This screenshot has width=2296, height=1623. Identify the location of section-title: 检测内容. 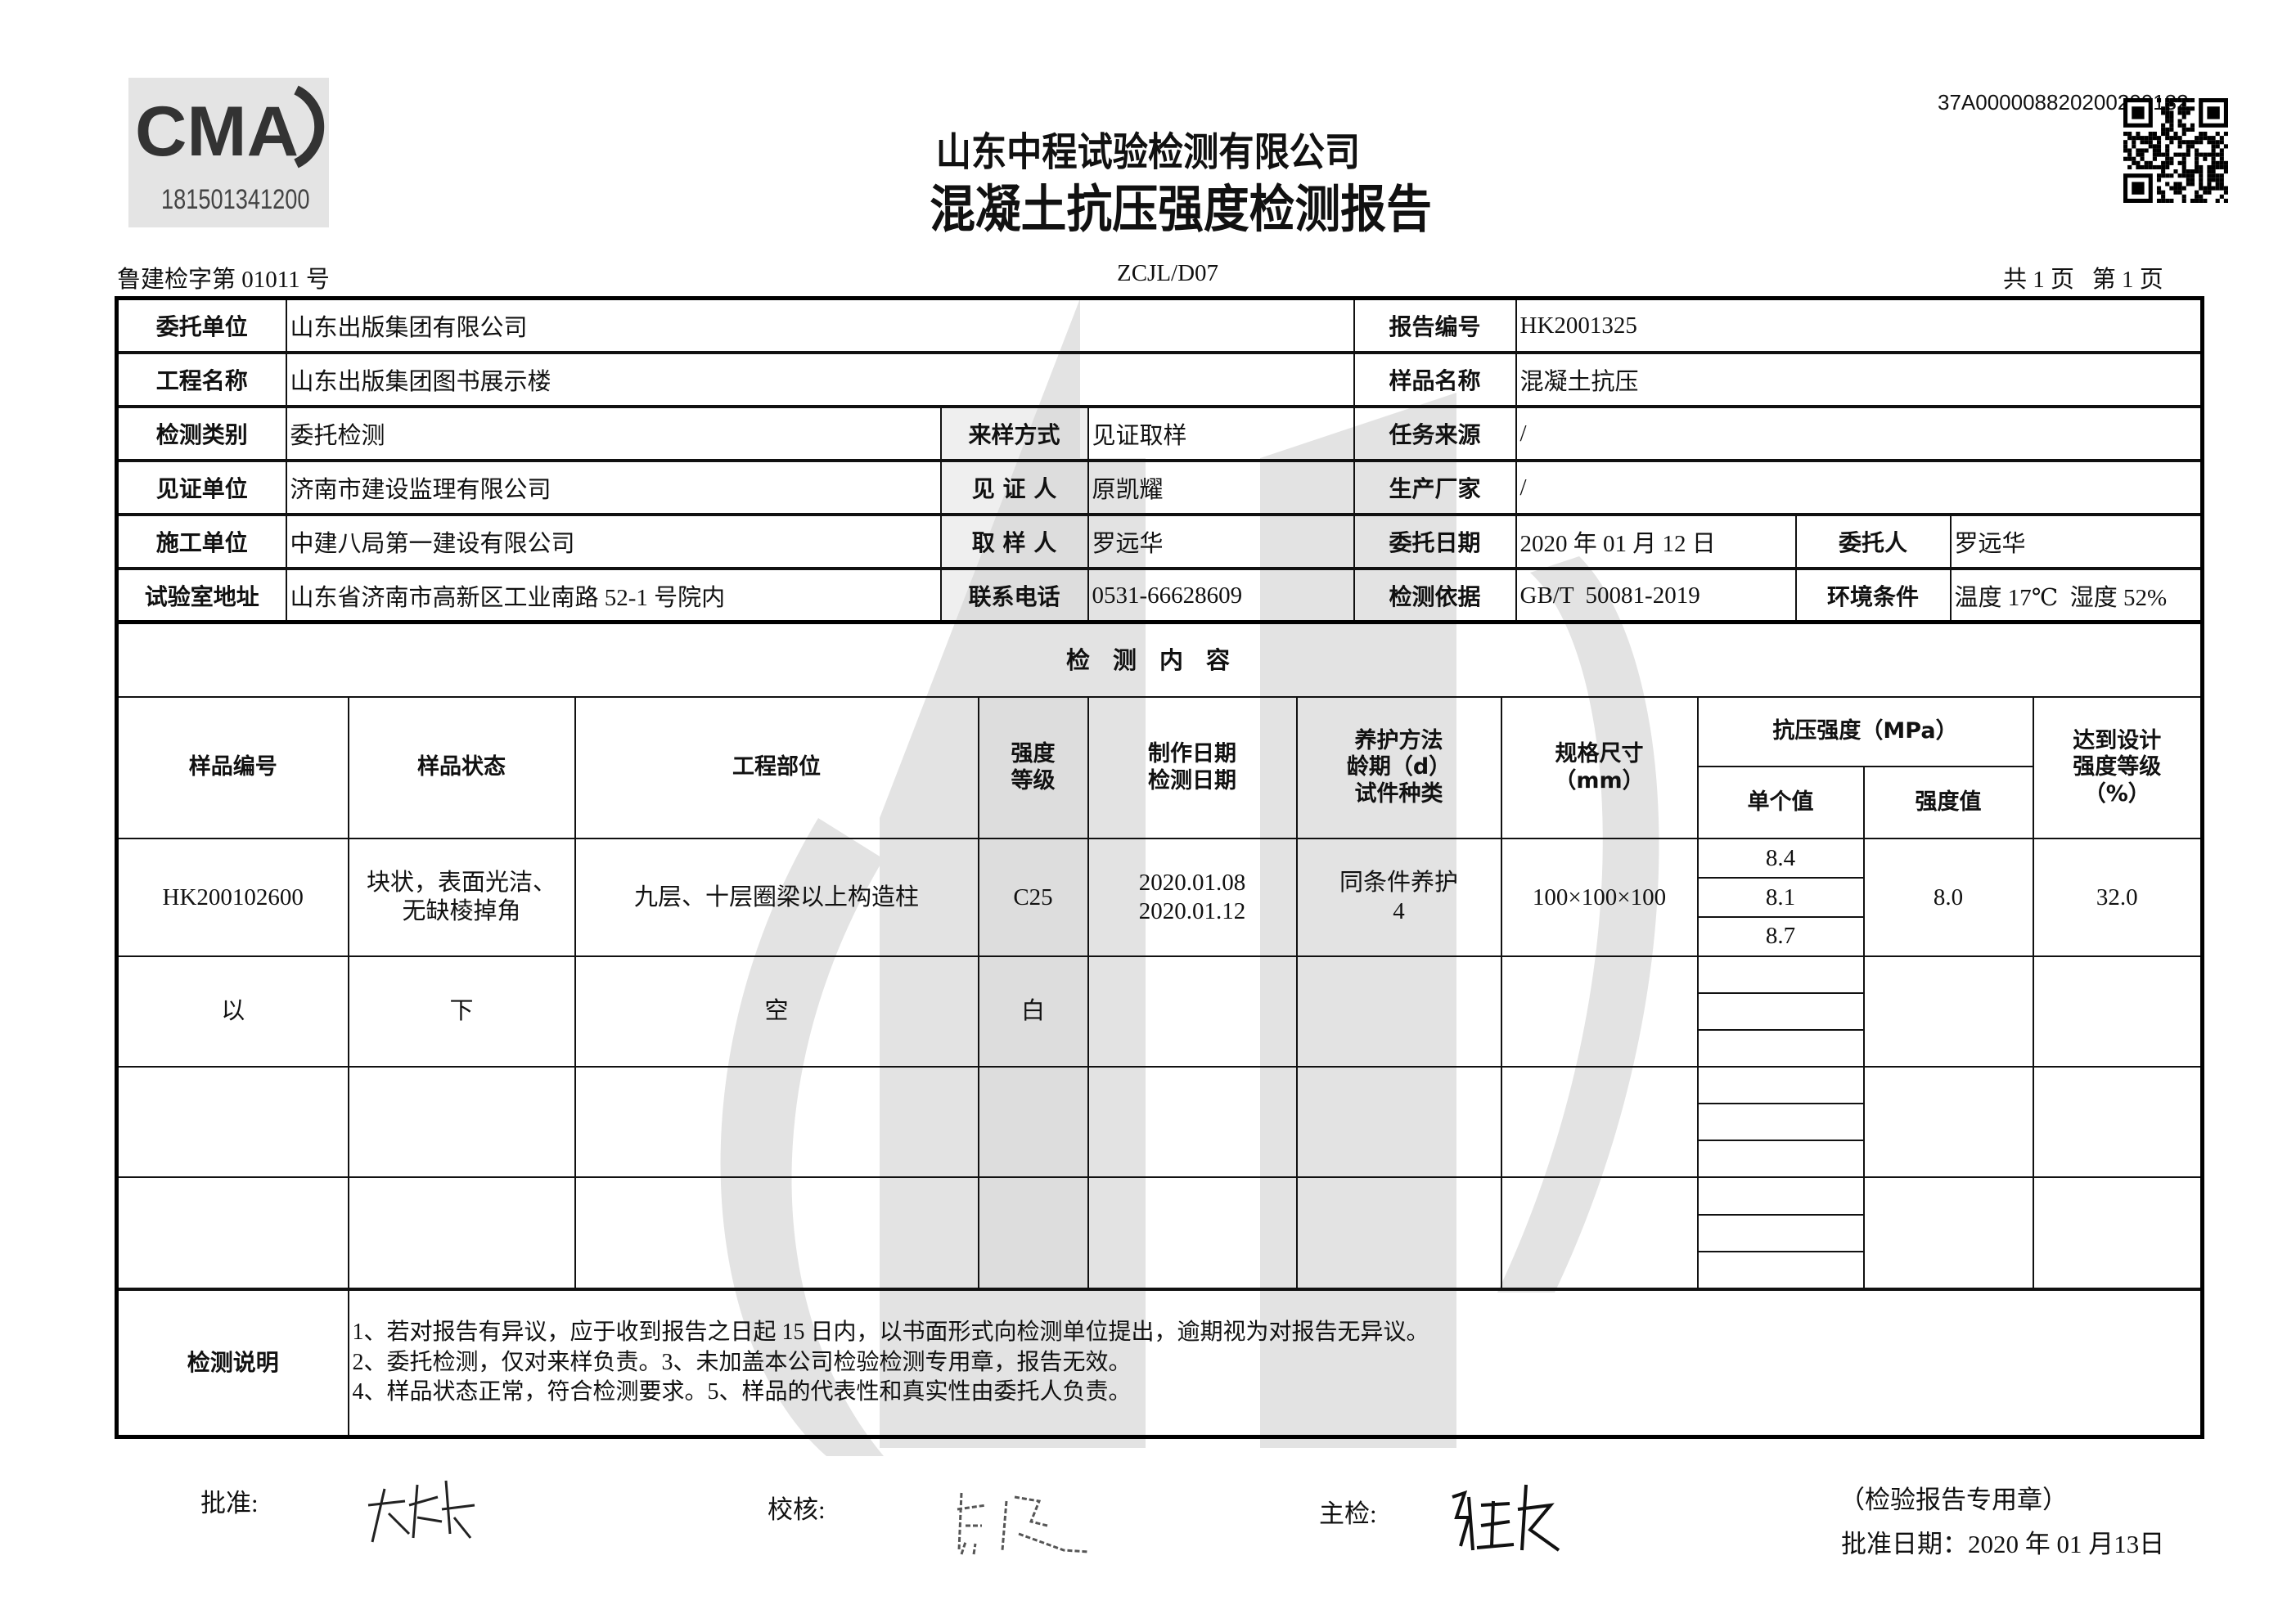
(1159, 659).